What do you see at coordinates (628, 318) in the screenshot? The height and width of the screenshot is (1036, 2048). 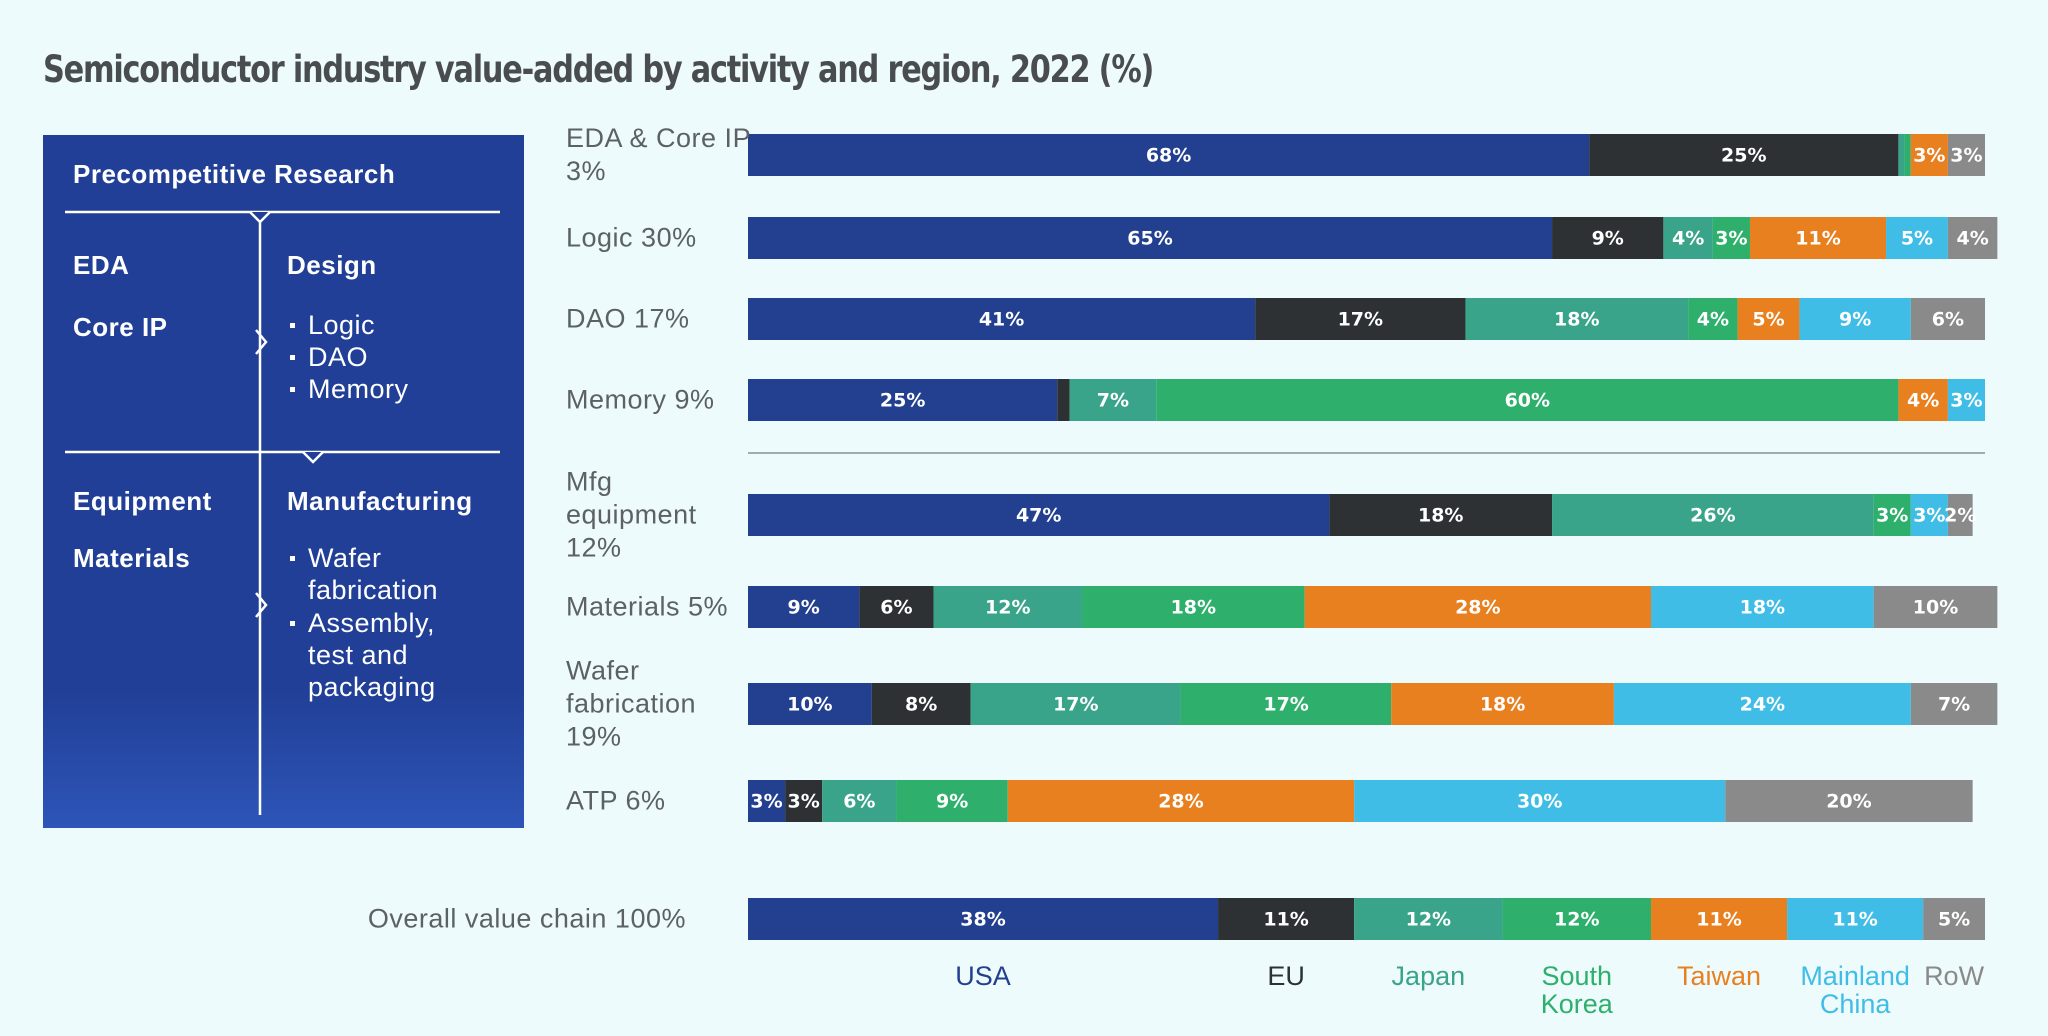 I see `category-label: DAO 17%` at bounding box center [628, 318].